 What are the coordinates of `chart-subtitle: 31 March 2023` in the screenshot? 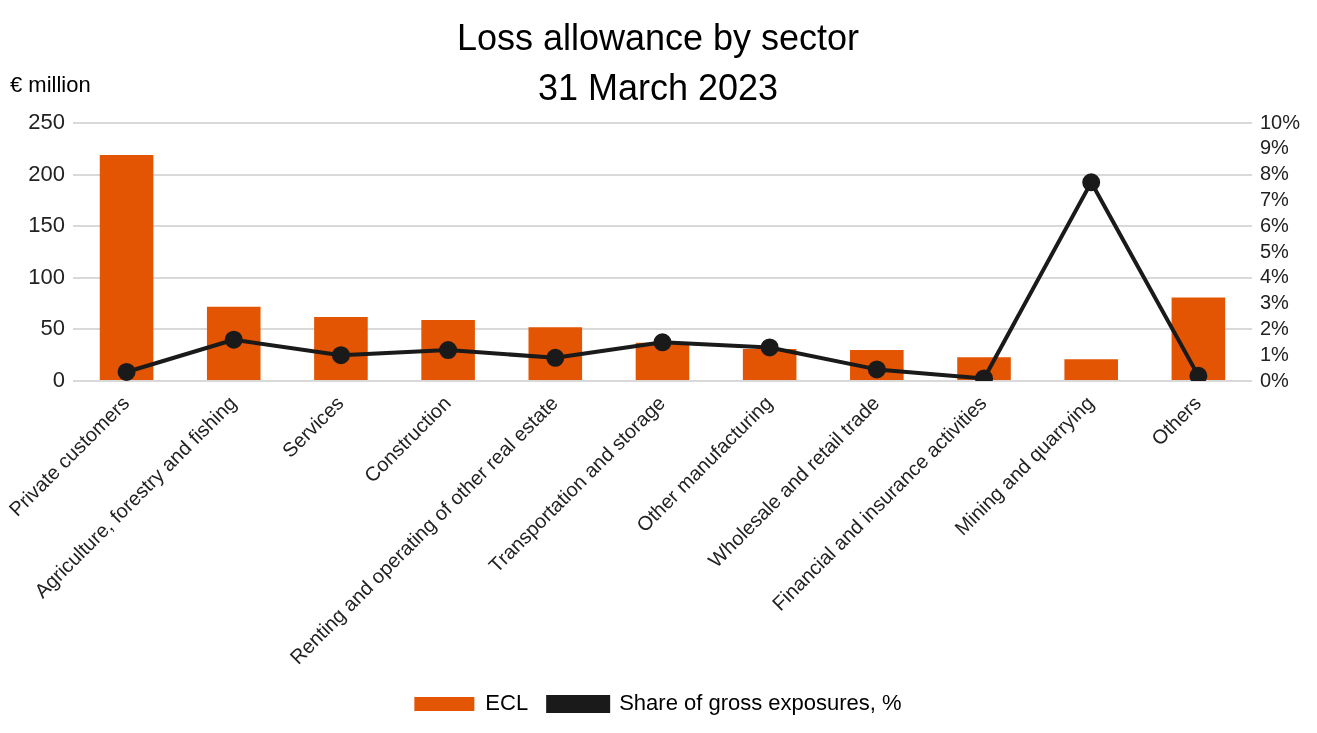 It's located at (658, 87).